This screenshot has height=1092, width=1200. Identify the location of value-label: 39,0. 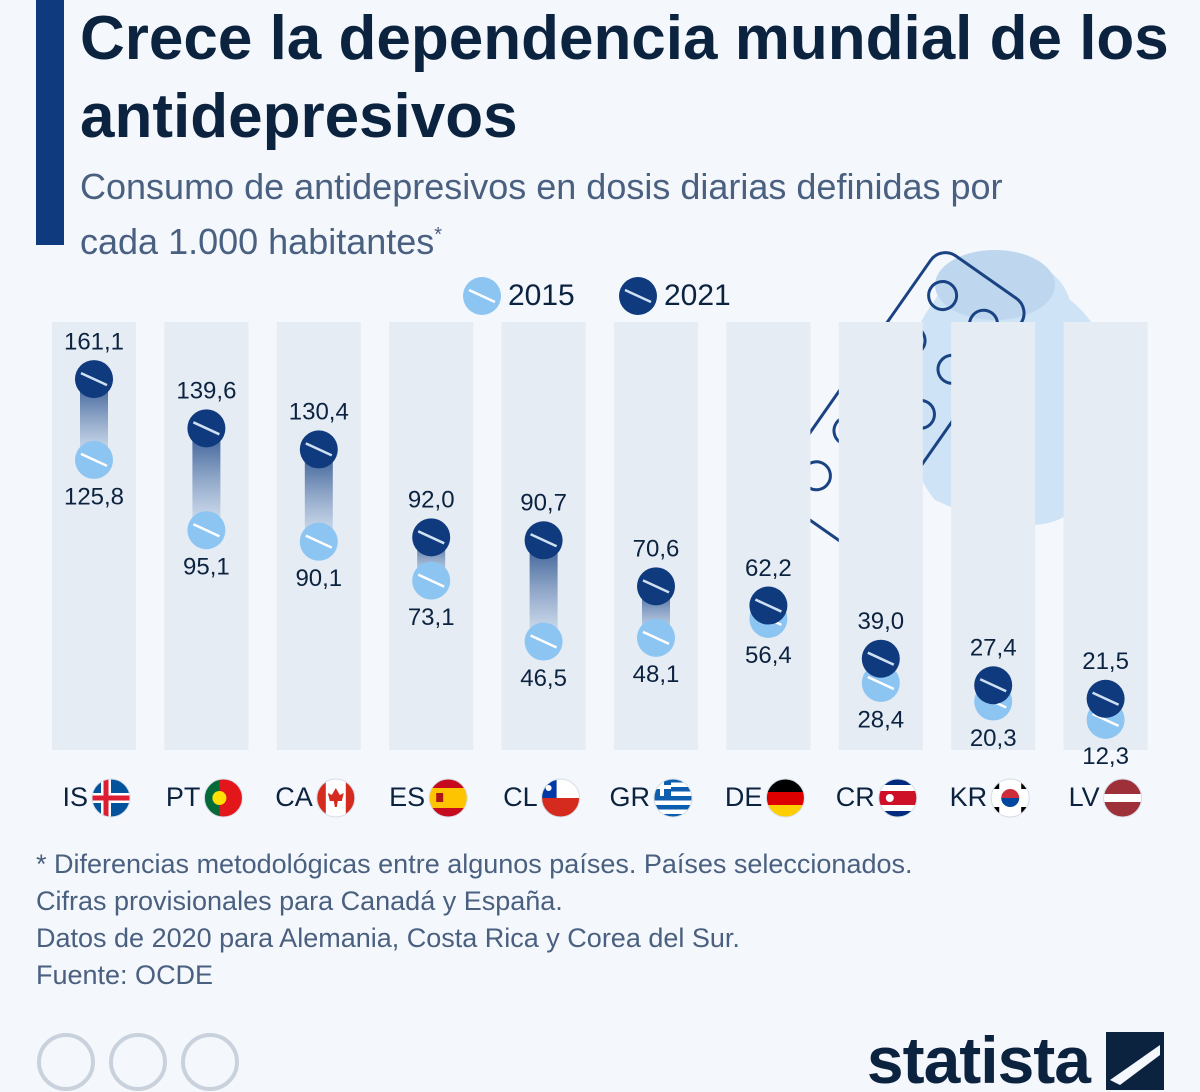
(880, 621).